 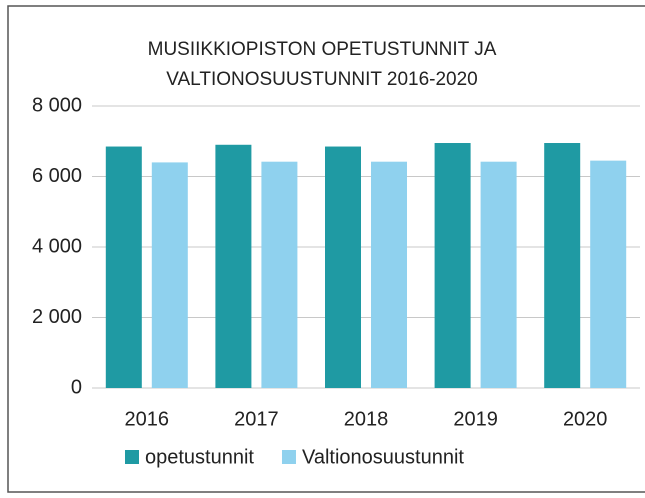 I want to click on legend-label: opetustunnit, so click(x=199, y=457).